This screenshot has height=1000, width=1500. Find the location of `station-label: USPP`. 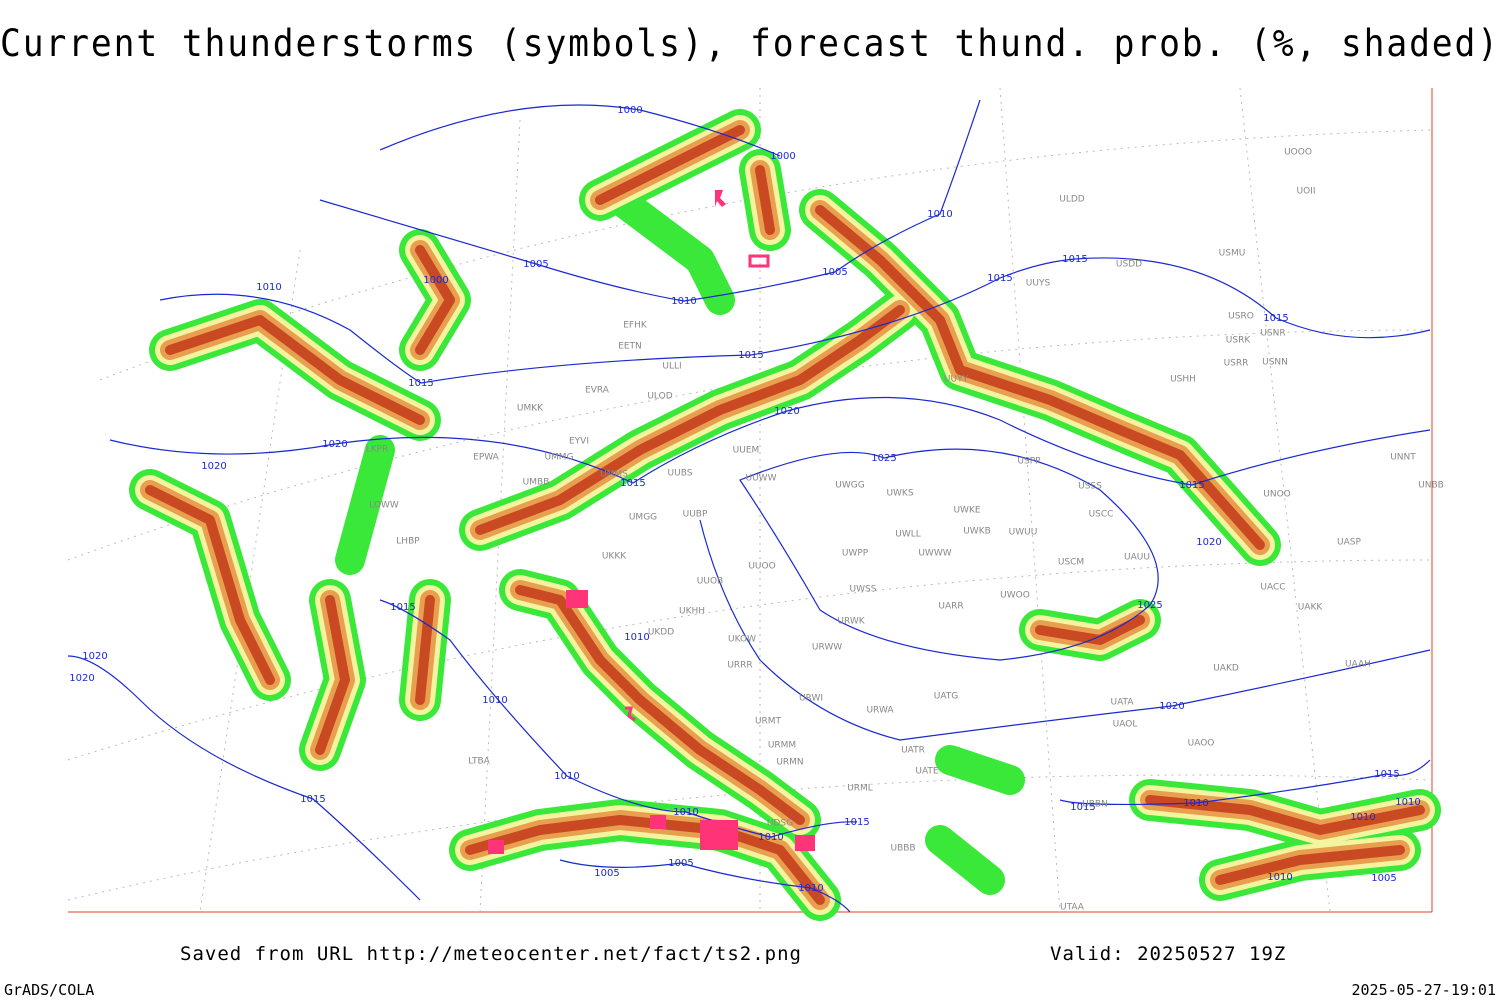

station-label: USPP is located at coordinates (1029, 462).